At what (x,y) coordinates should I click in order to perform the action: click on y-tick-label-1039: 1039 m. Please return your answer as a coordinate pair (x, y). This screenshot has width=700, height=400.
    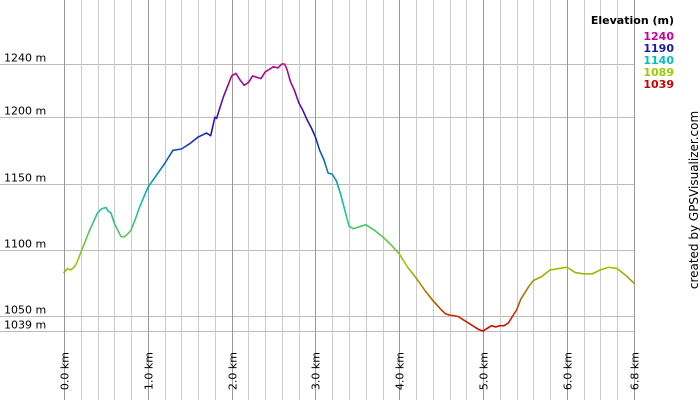
    Looking at the image, I should click on (25, 325).